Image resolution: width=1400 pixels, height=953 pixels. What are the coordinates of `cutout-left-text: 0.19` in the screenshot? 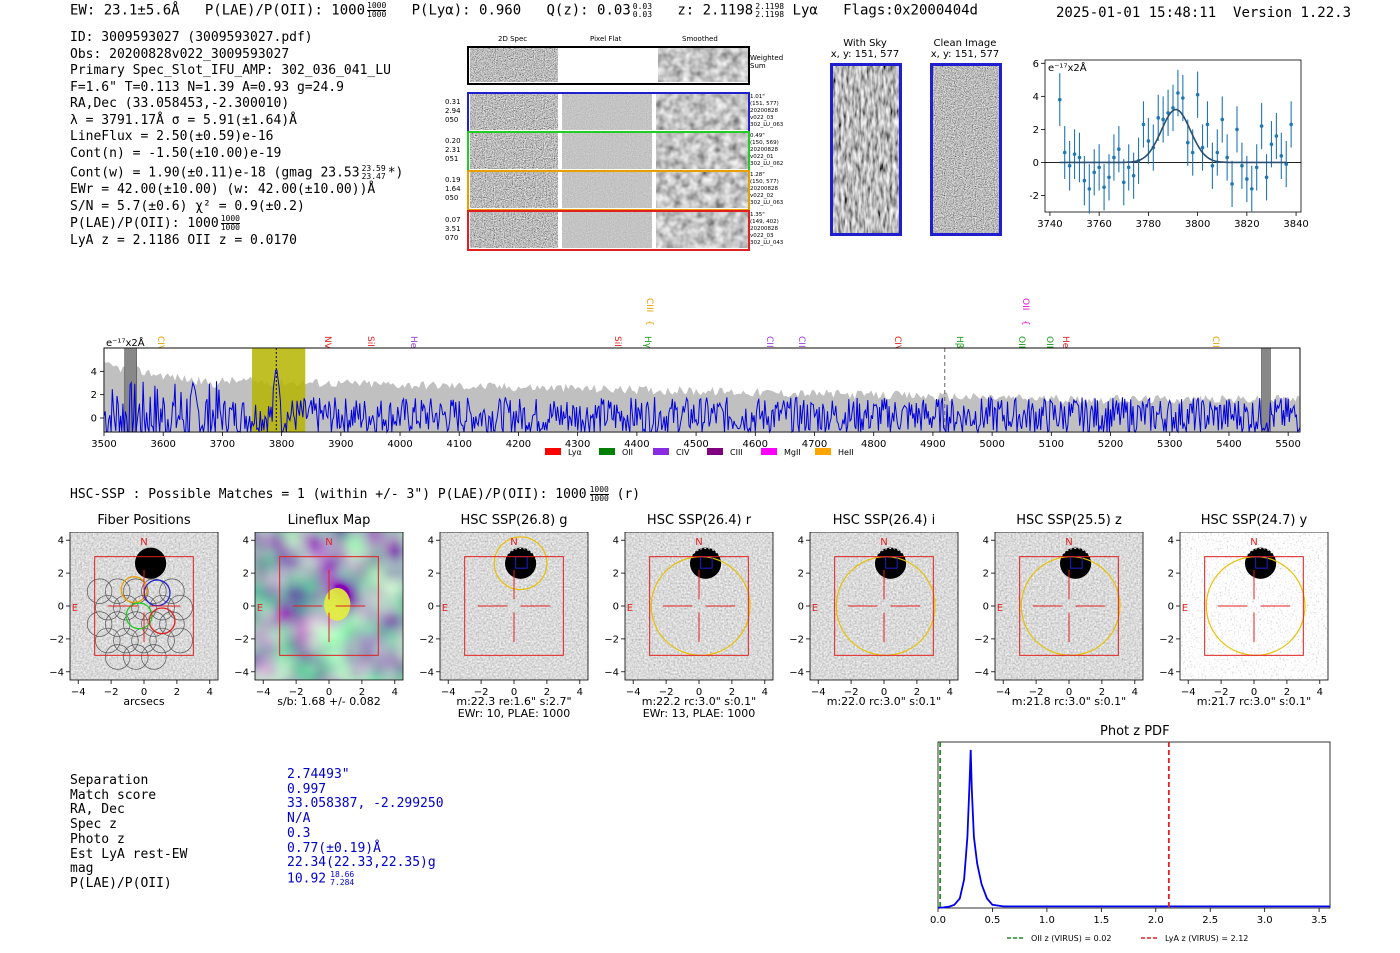 It's located at (453, 180).